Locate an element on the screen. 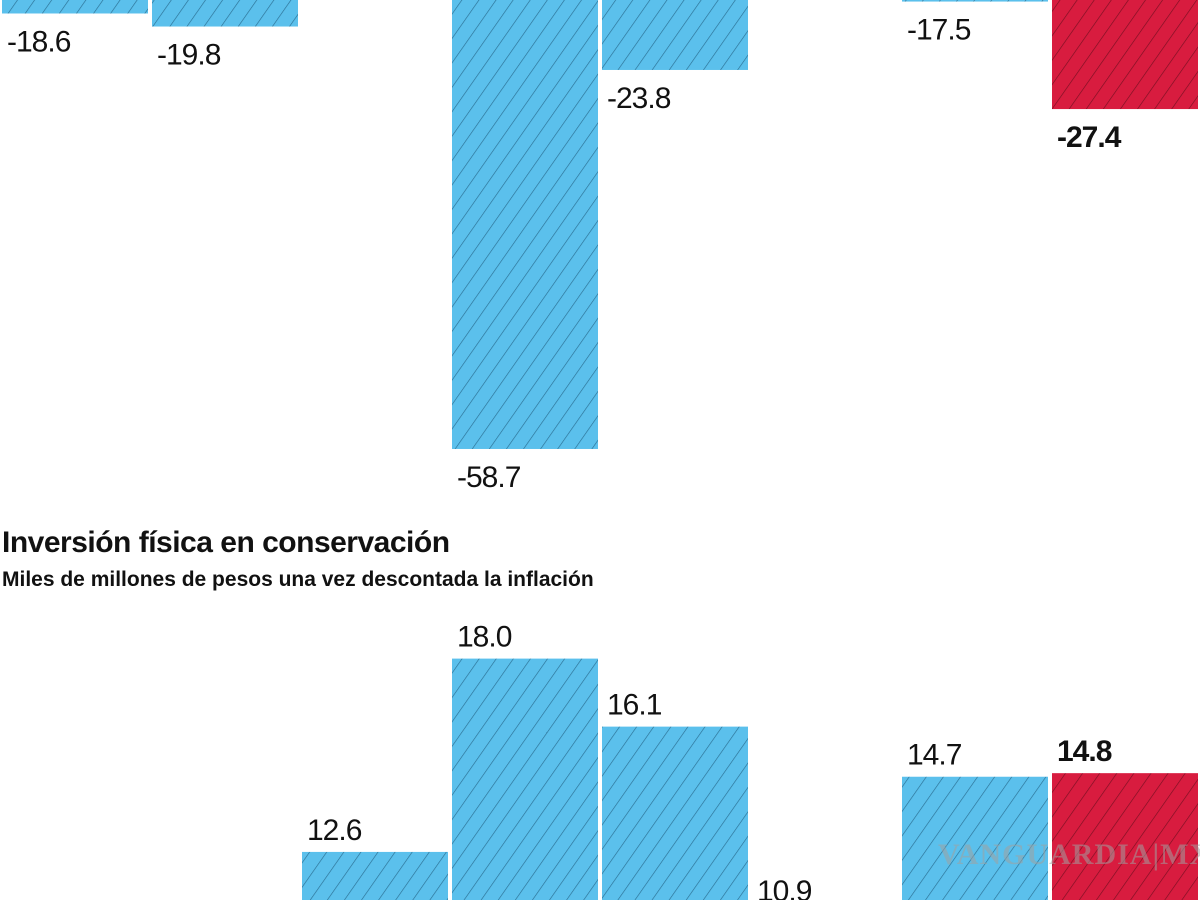  data-label: -17.5 is located at coordinates (939, 30).